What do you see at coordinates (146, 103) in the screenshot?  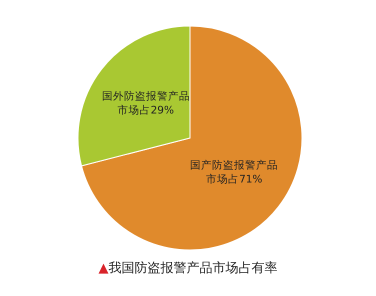 I see `slice-label: 国外防盗报警产品市场占29%` at bounding box center [146, 103].